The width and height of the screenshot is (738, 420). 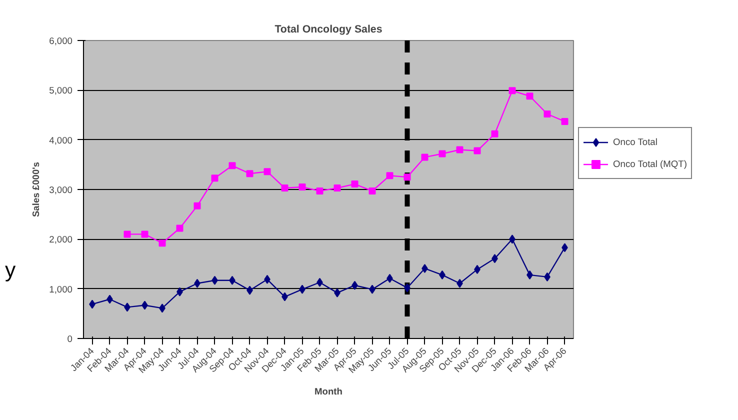 What do you see at coordinates (328, 391) in the screenshot?
I see `x-axis-title: Month` at bounding box center [328, 391].